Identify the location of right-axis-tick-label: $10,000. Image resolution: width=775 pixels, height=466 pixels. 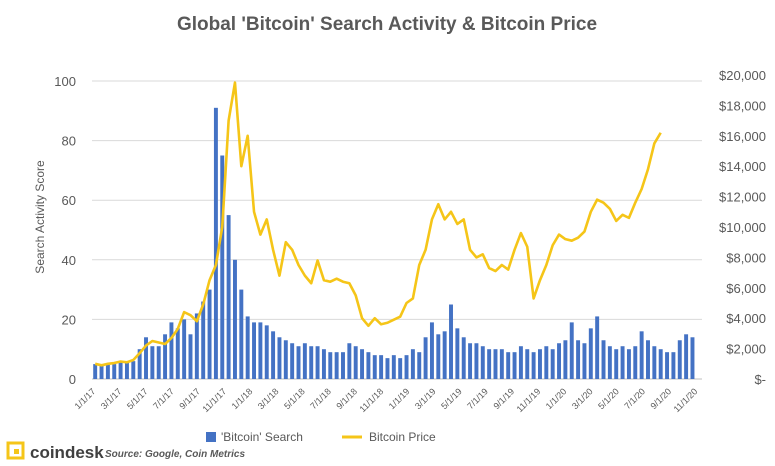
(742, 227).